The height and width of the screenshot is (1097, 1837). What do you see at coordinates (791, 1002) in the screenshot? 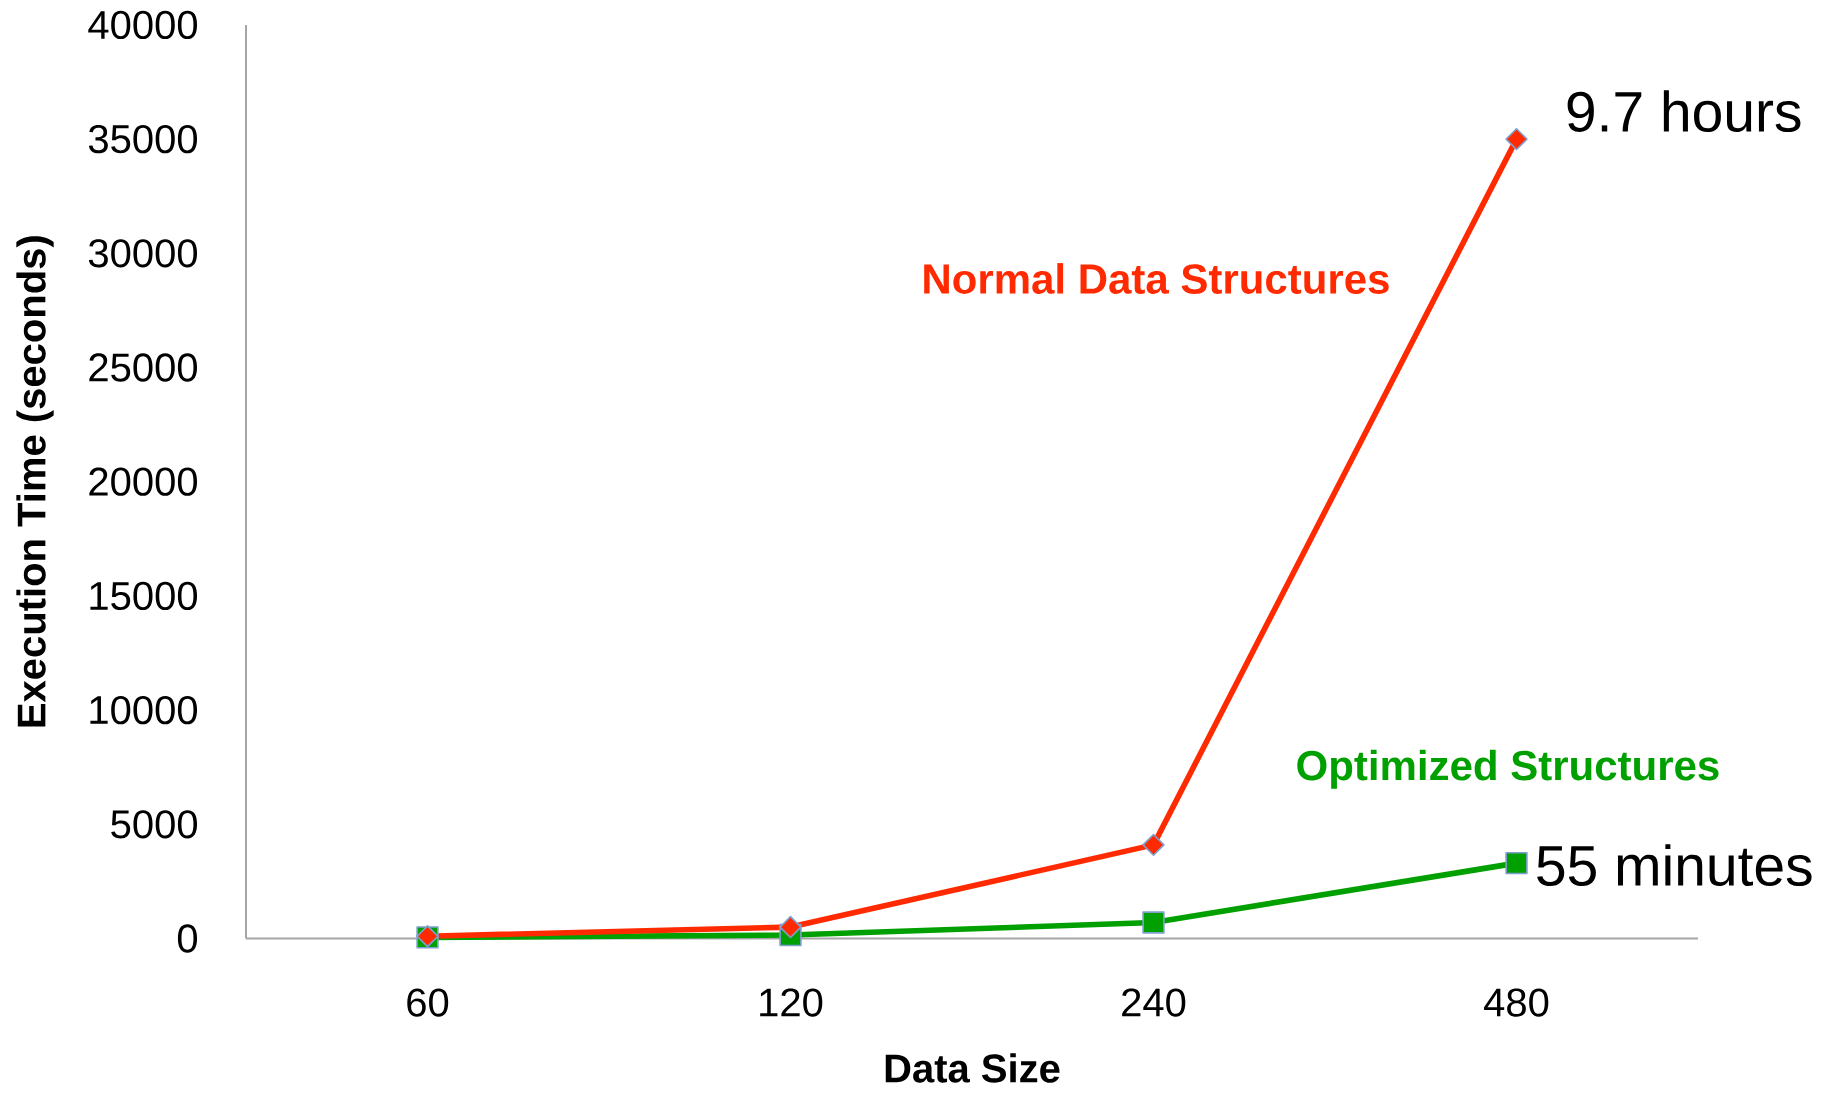
I see `x-tick-label: 120` at bounding box center [791, 1002].